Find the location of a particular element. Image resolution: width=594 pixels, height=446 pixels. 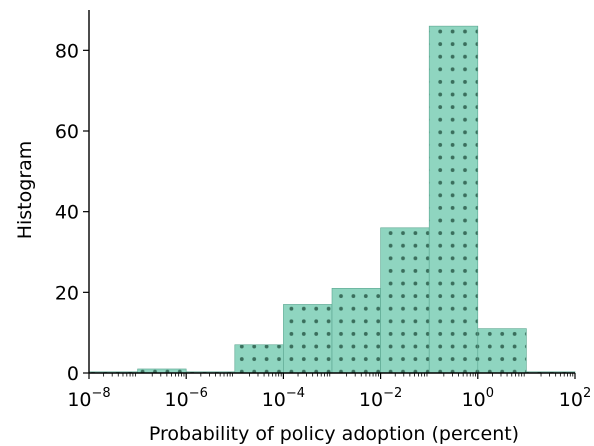

y-tick-label: 80 is located at coordinates (67, 51).